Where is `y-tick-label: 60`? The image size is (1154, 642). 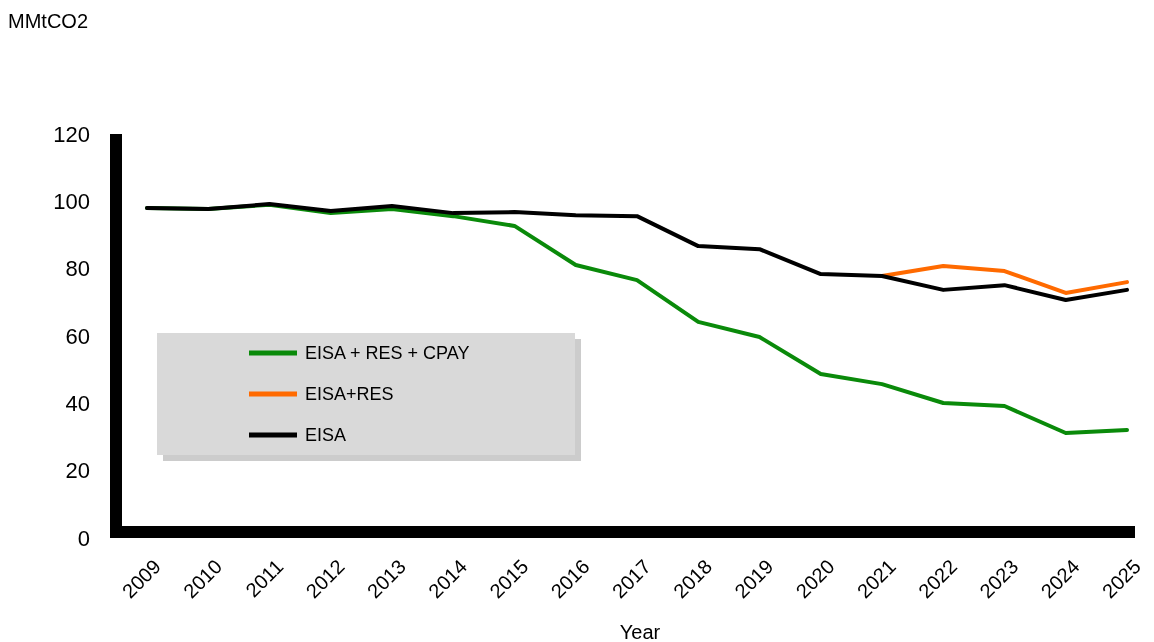 y-tick-label: 60 is located at coordinates (77, 336).